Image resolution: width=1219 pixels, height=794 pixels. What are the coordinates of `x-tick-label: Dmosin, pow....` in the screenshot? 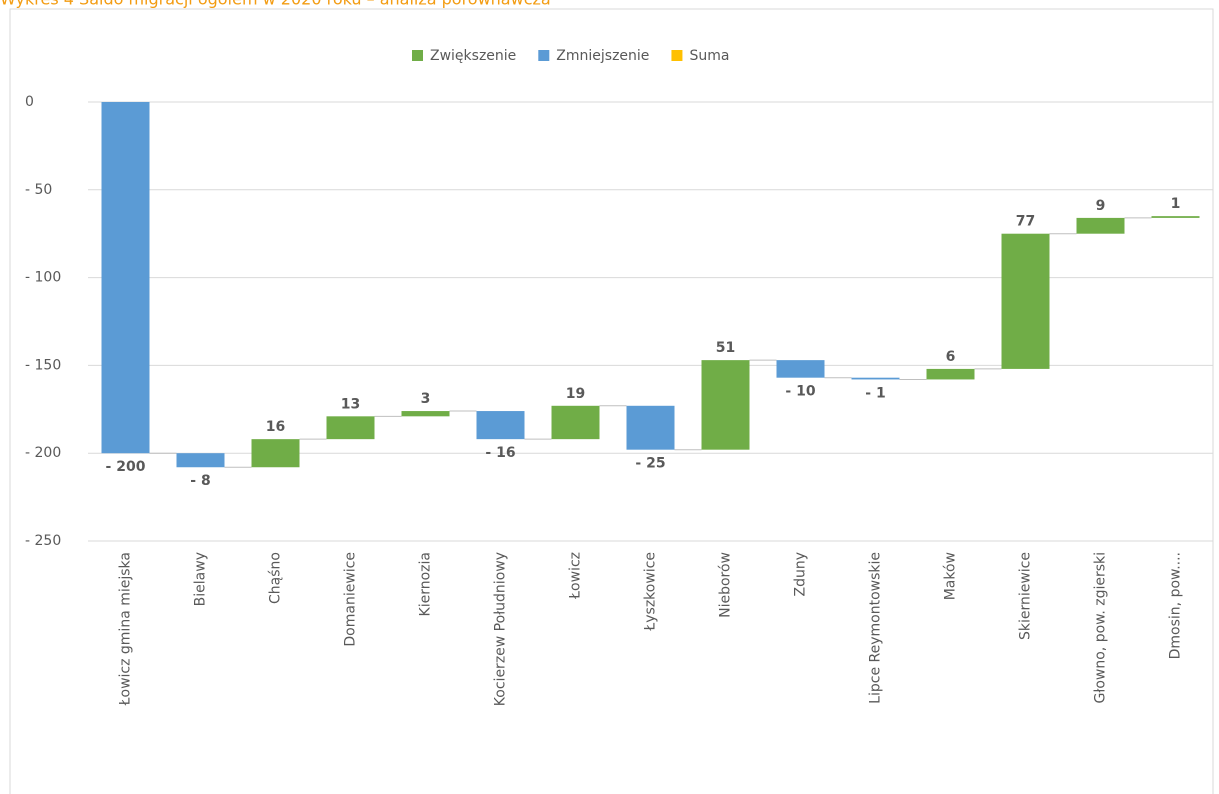 It's located at (1176, 605).